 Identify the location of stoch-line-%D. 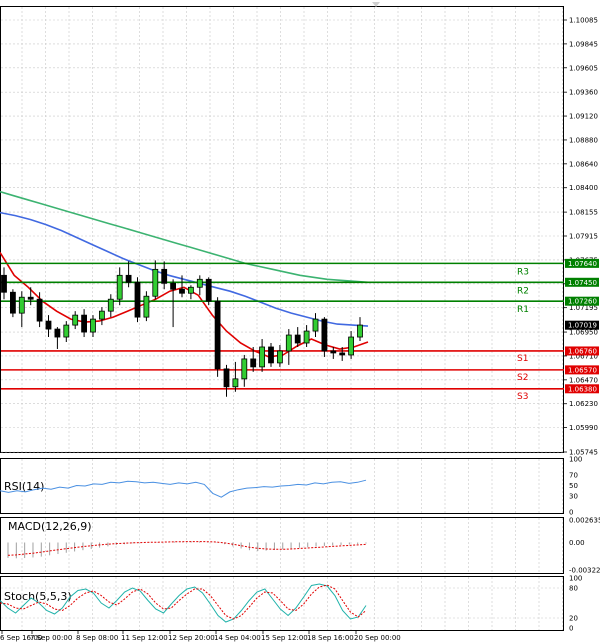
(183, 602).